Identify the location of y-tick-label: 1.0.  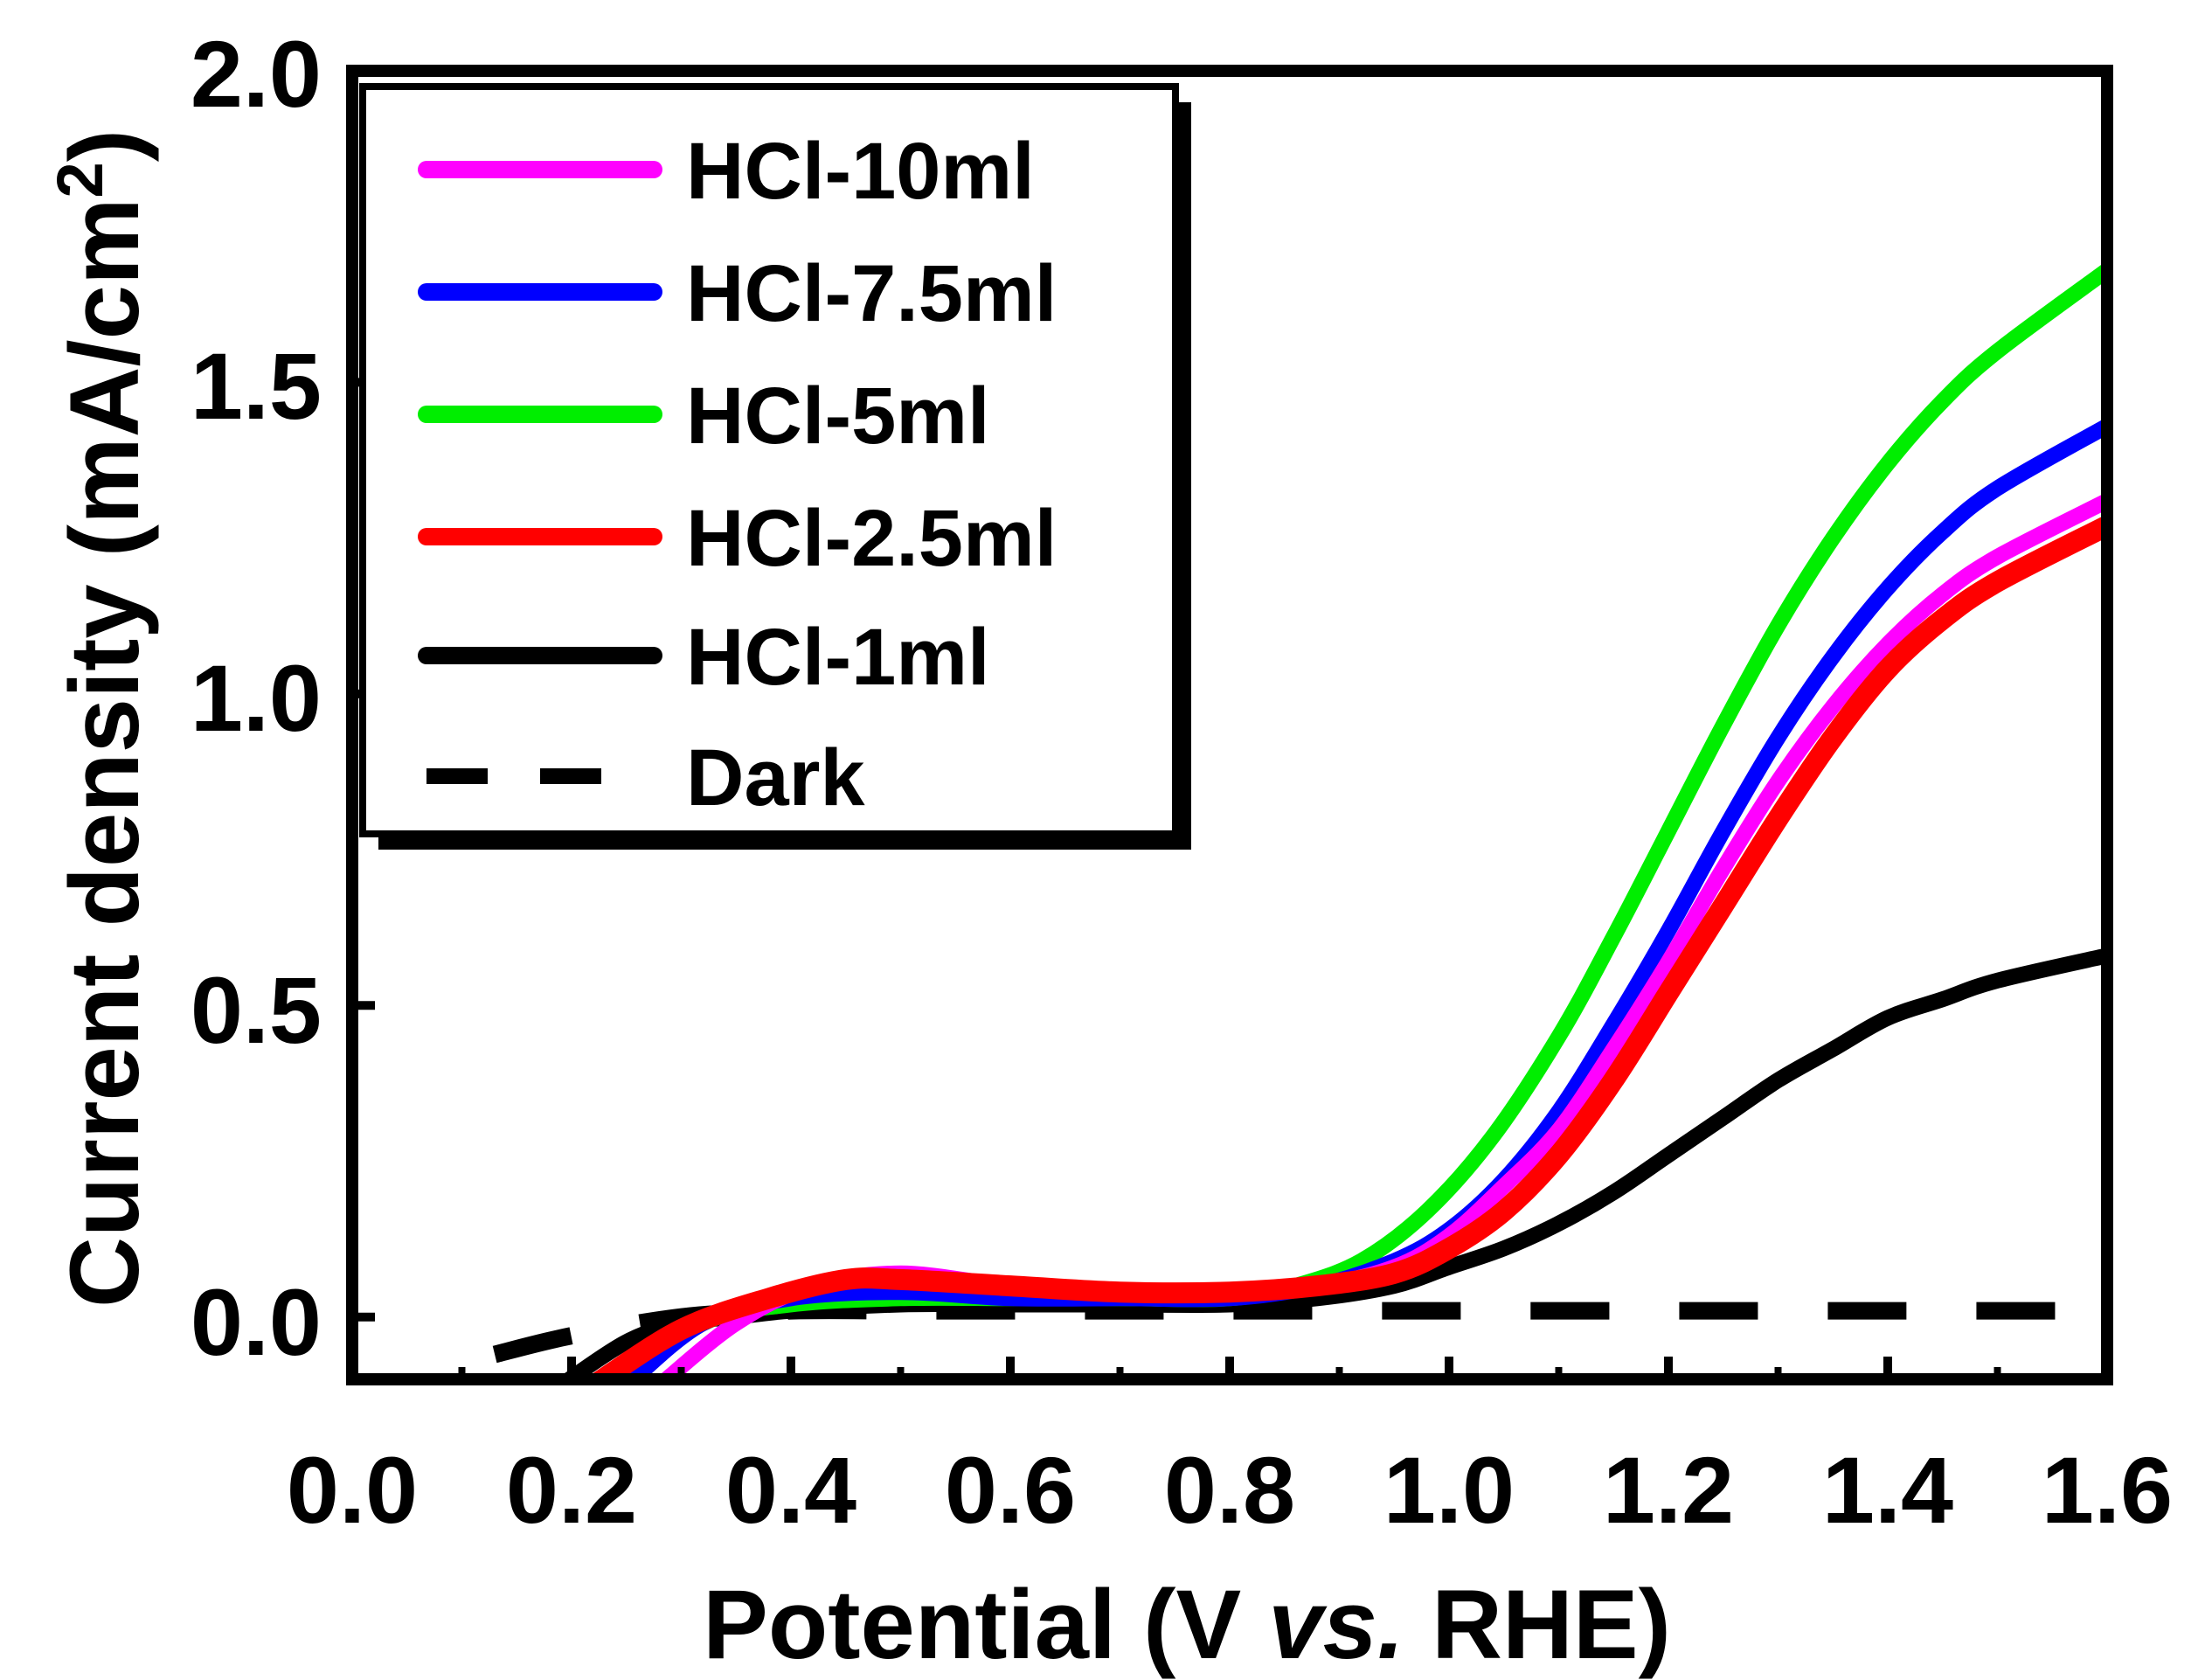
(256, 698).